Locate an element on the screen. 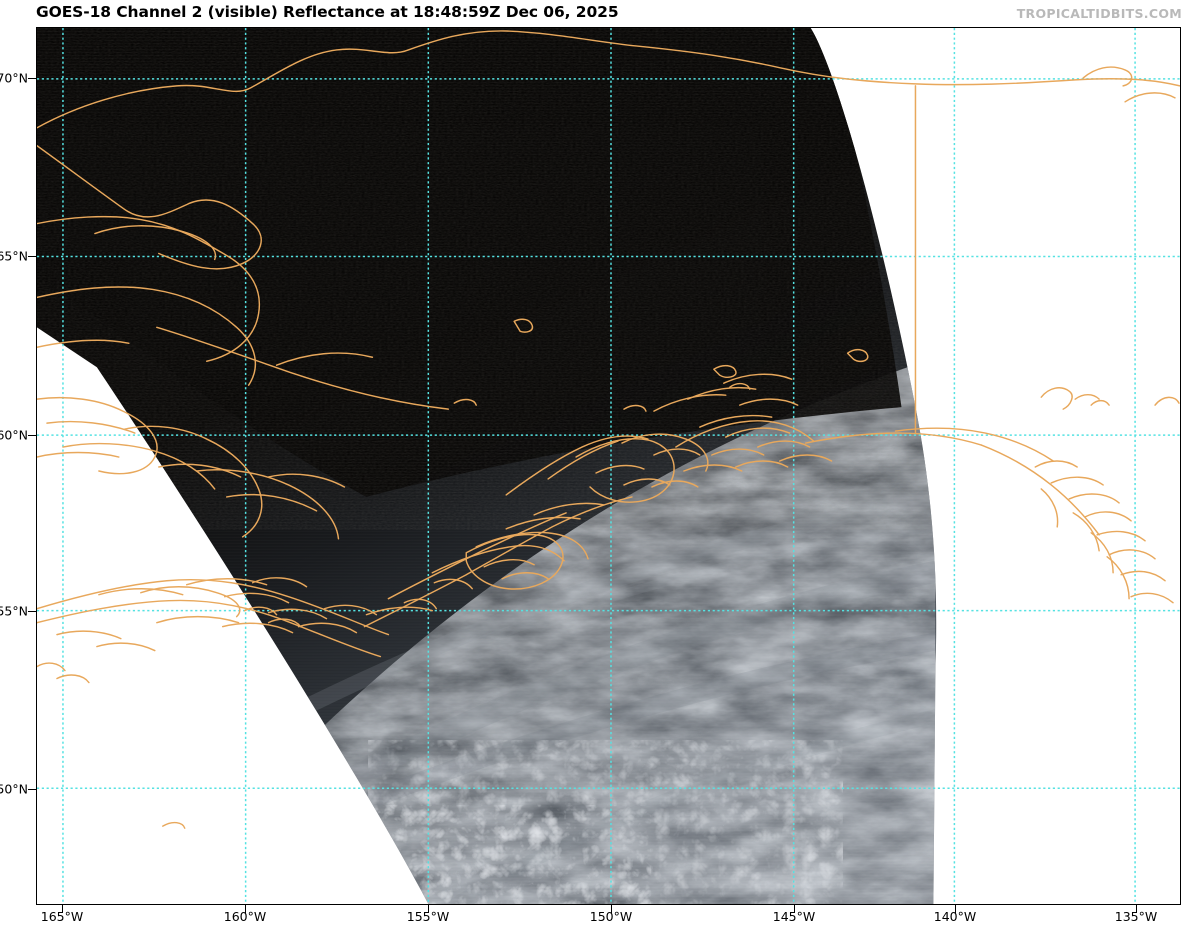  axis-label-lon-140: 140°W is located at coordinates (955, 916).